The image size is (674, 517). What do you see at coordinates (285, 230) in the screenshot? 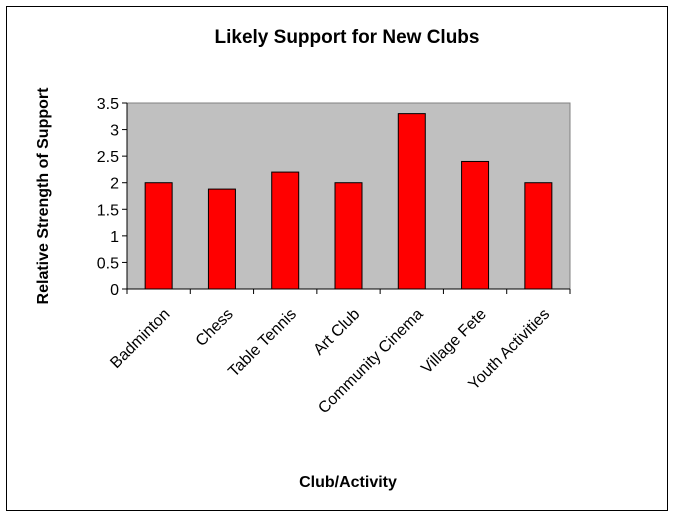
I see `bar-table-tennis` at bounding box center [285, 230].